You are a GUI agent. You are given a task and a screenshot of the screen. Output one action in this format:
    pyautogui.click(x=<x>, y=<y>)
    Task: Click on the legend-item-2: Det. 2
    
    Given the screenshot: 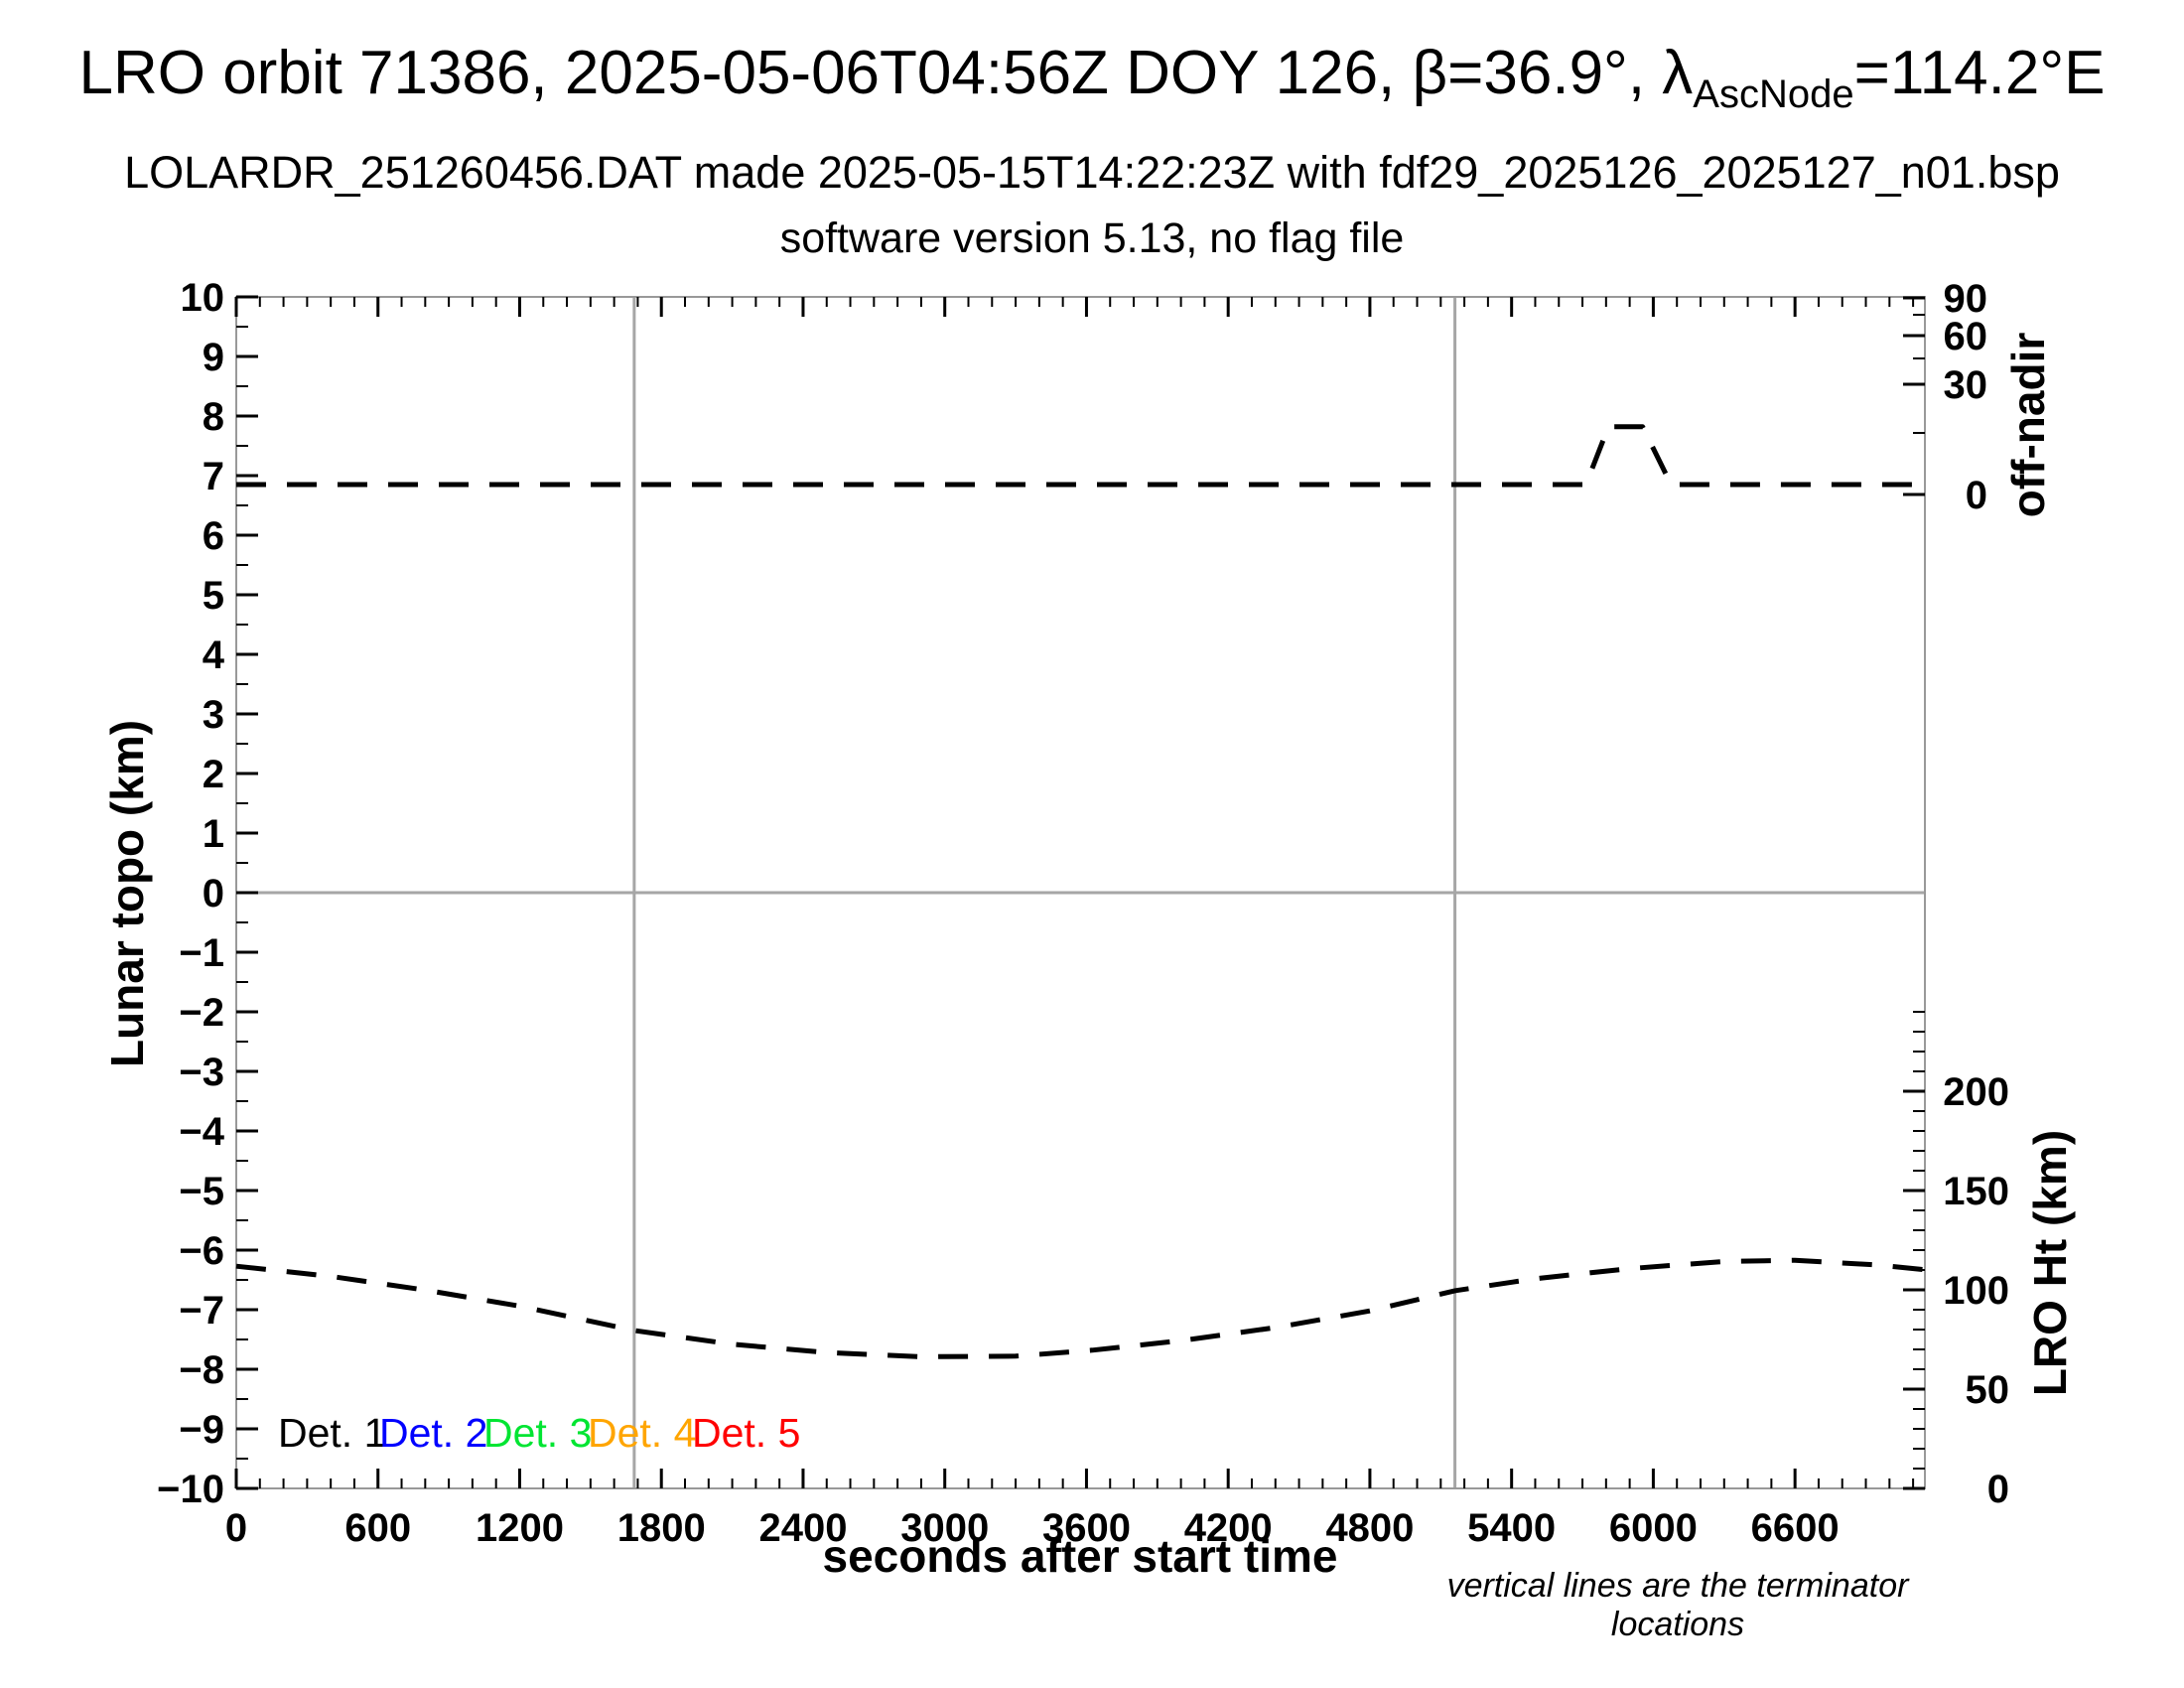 What is the action you would take?
    pyautogui.click(x=433, y=1433)
    